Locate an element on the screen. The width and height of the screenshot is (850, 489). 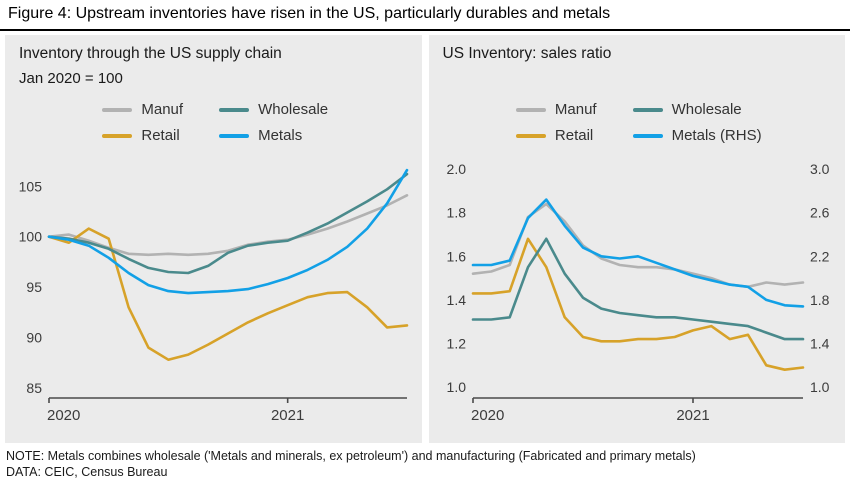
svg-text: 3.0 is located at coordinates (820, 169).